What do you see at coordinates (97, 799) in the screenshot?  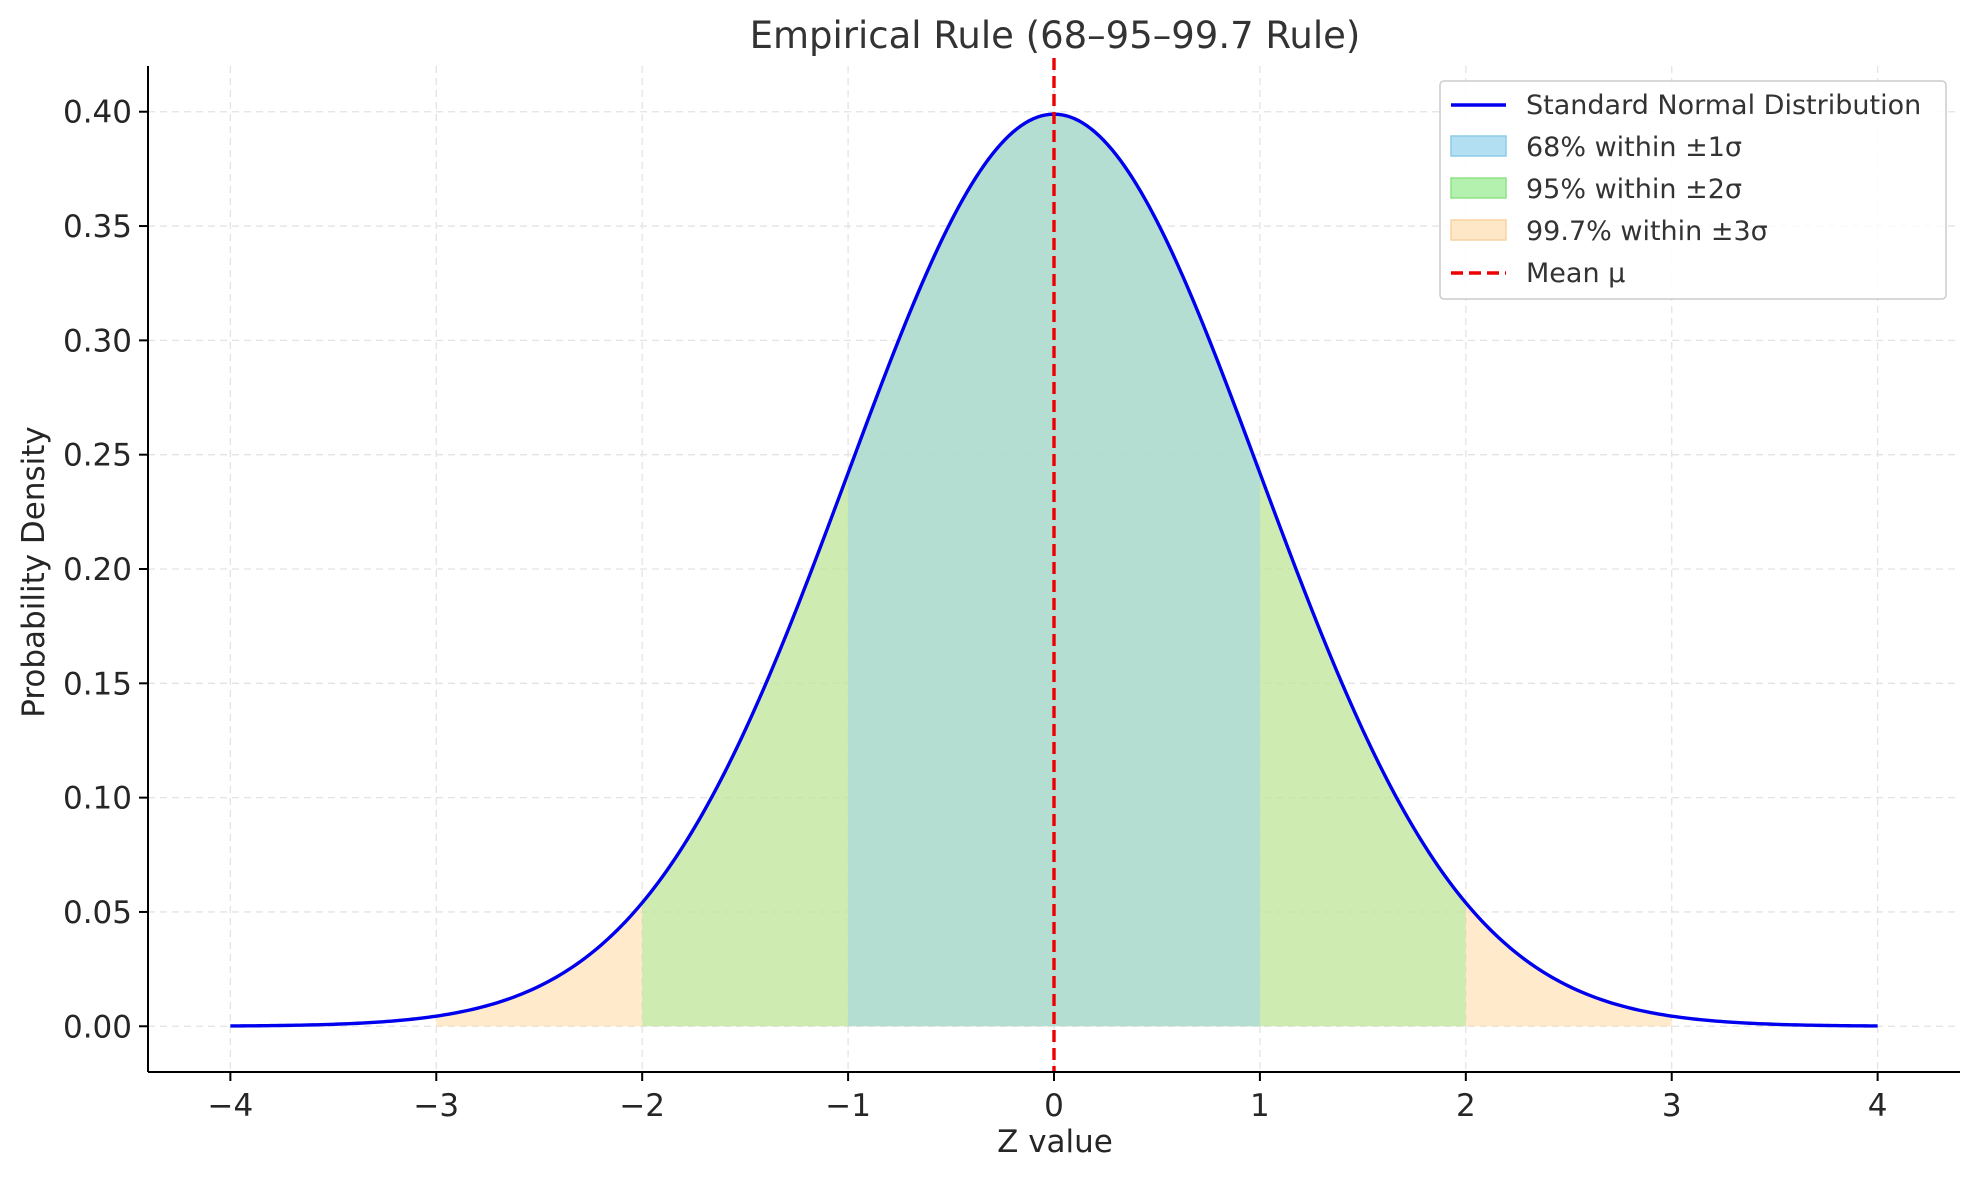 I see `y-tick-label: 0.10` at bounding box center [97, 799].